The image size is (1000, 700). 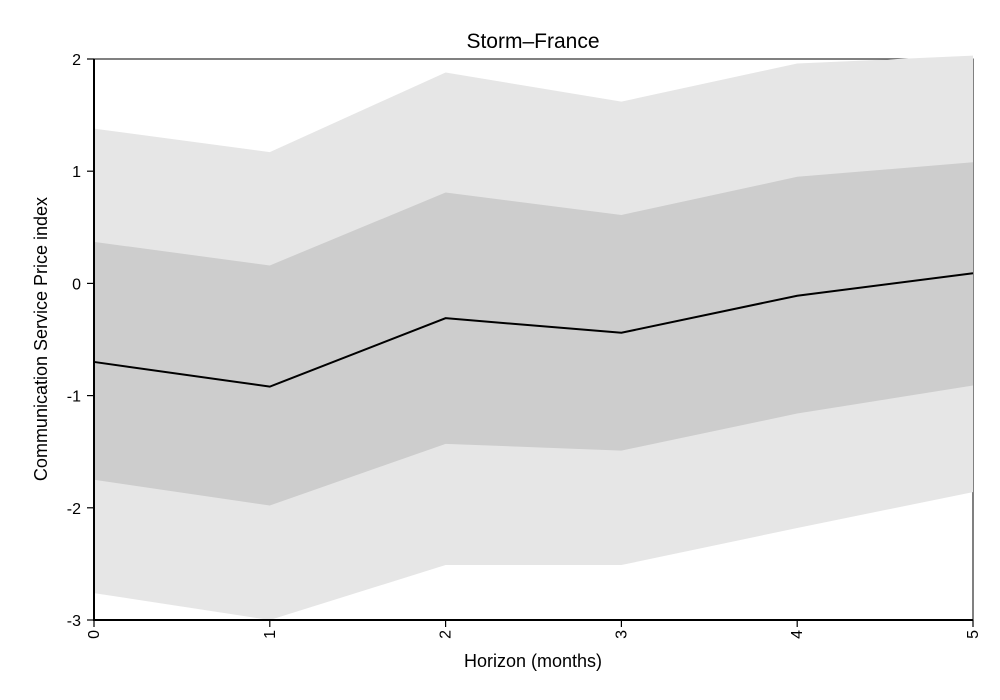 I want to click on y-tick-label: 0, so click(x=76, y=284).